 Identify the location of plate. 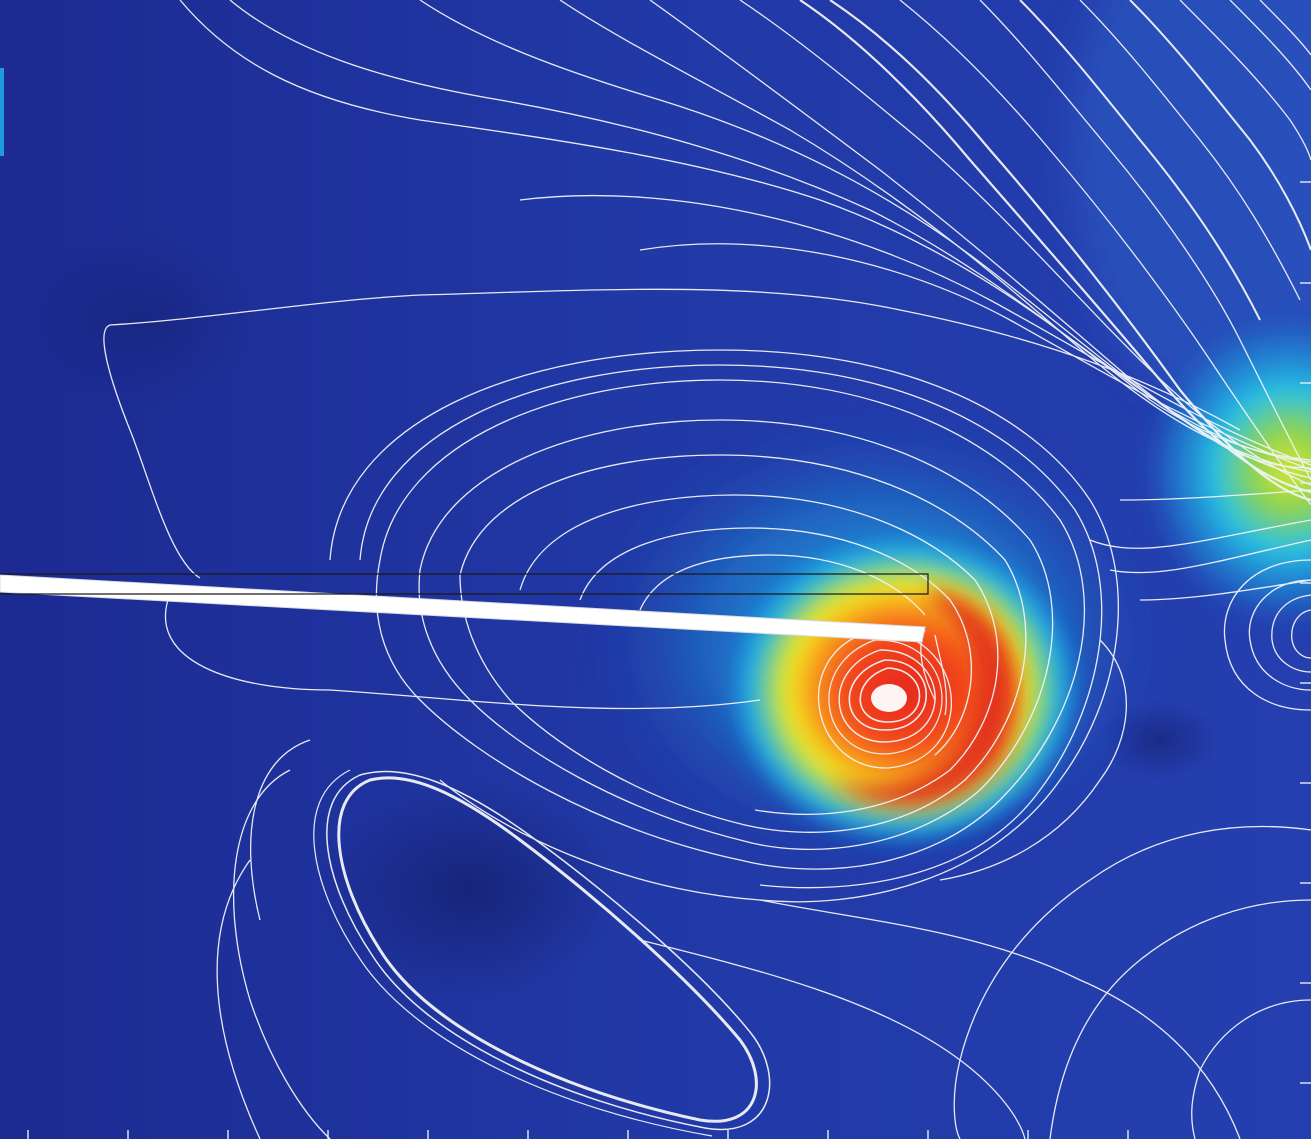
(464, 608).